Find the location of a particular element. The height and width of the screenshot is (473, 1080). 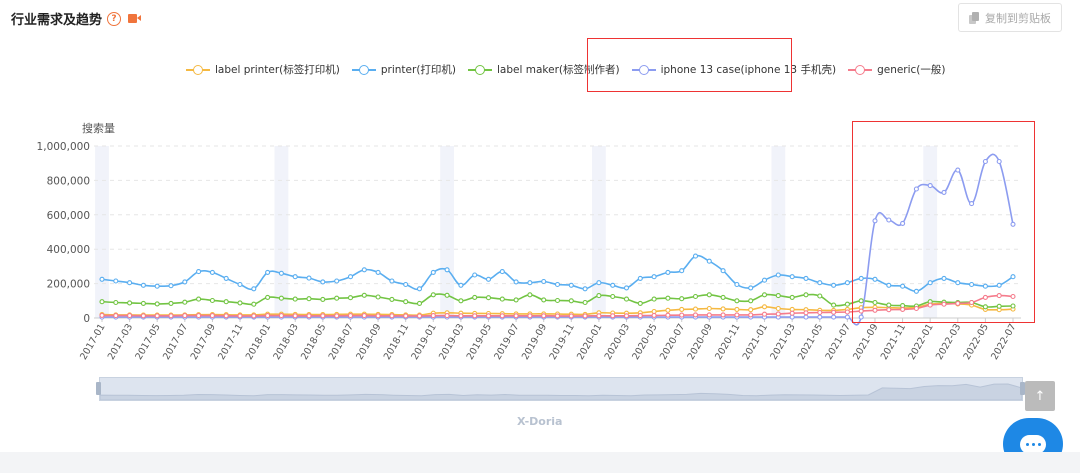

slider-handle-left is located at coordinates (98, 388).